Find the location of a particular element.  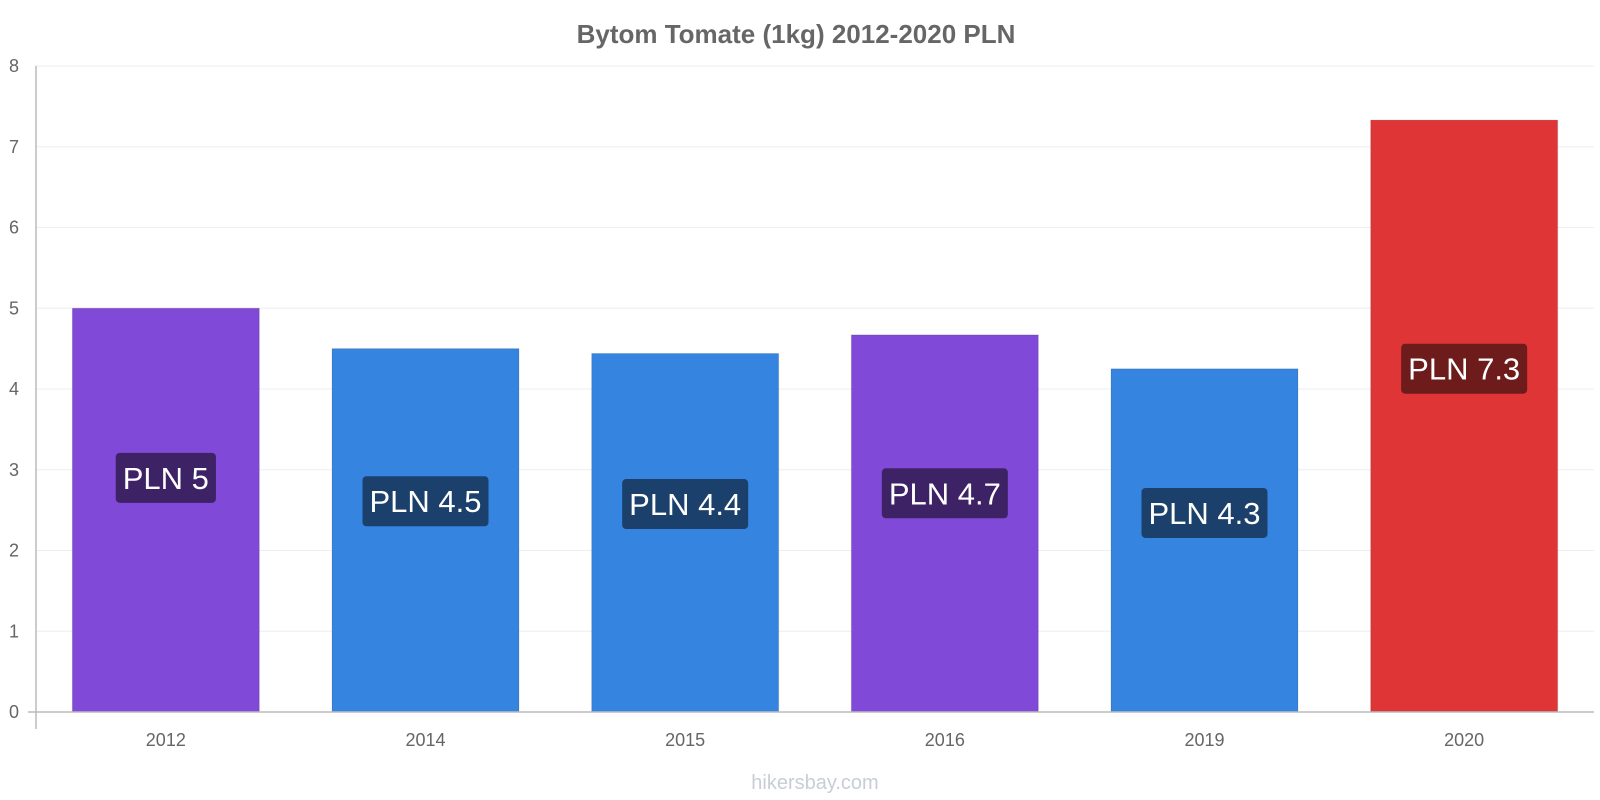

x-tick-label: 2019 is located at coordinates (1204, 740).